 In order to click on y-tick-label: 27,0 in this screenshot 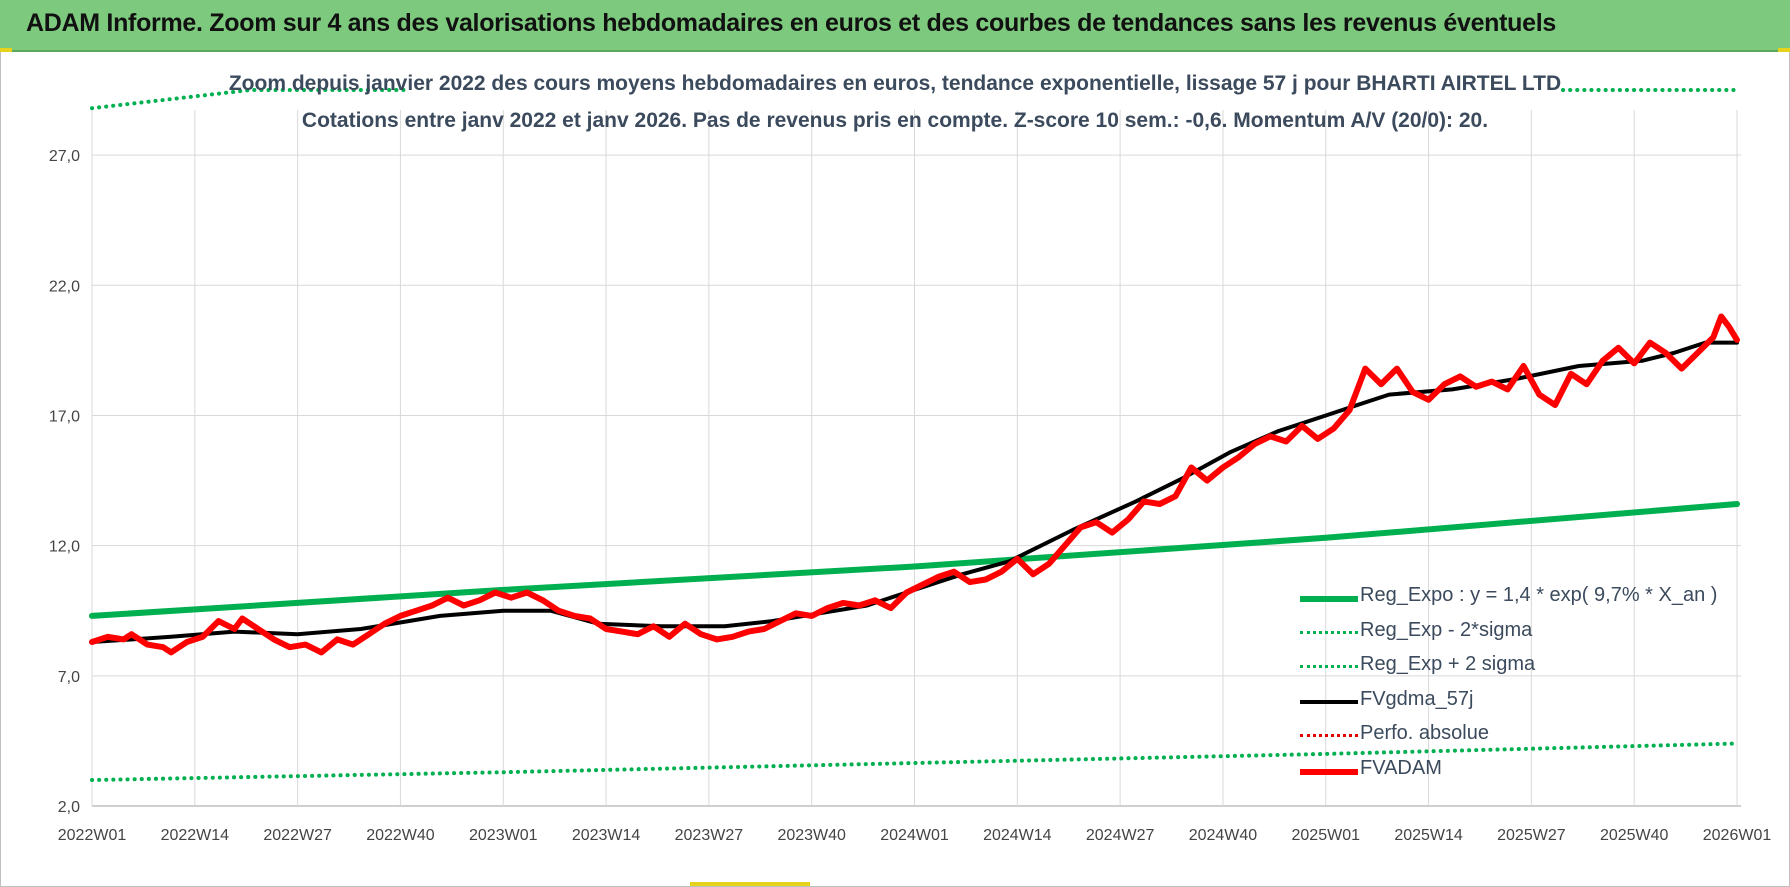, I will do `click(64, 156)`.